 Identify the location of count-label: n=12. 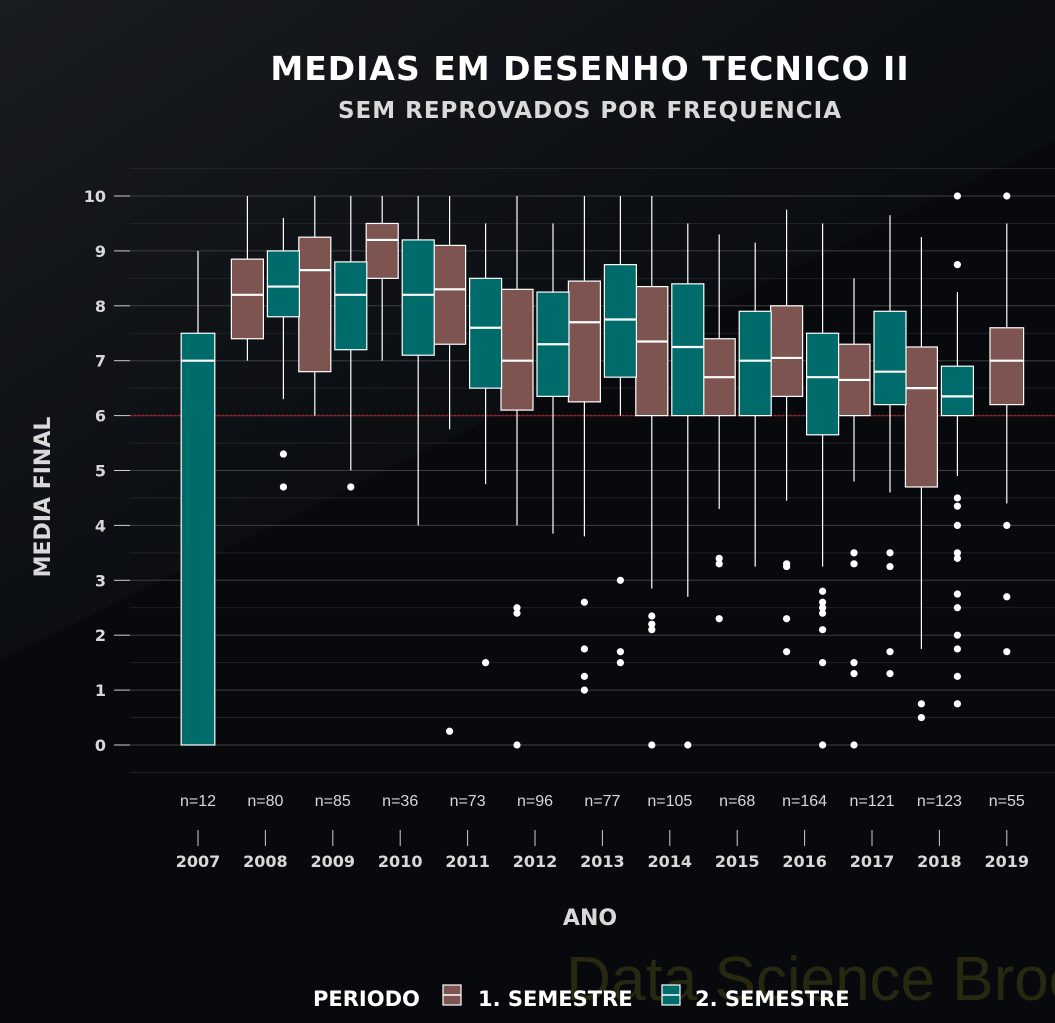
(198, 801).